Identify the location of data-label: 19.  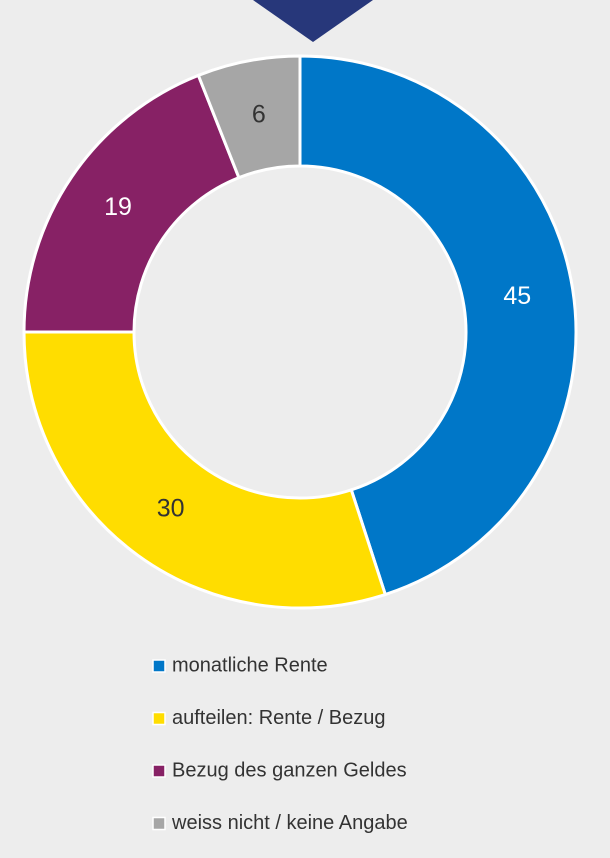
(118, 207).